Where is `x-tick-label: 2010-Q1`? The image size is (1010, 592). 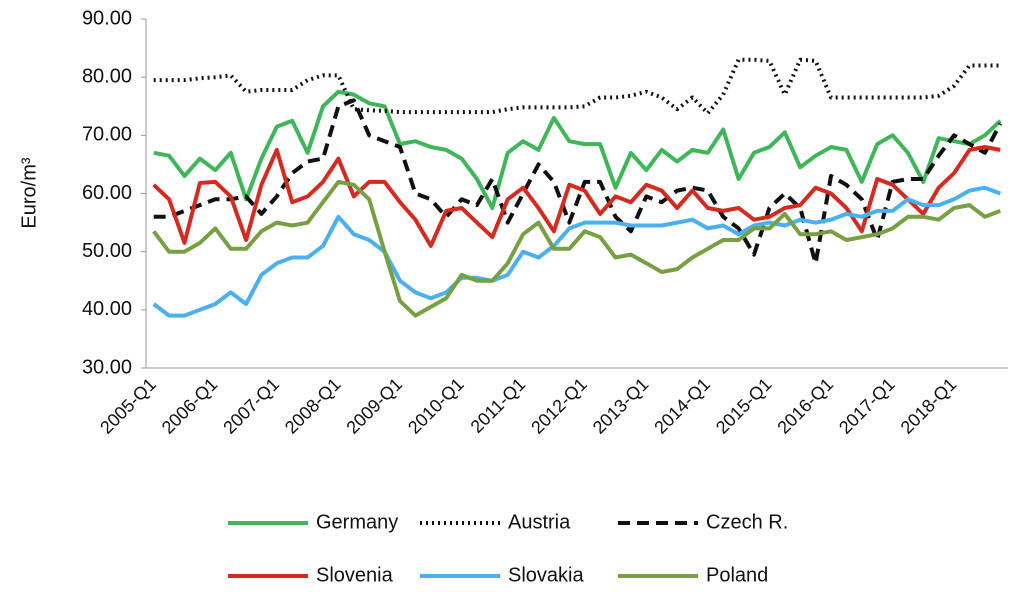 x-tick-label: 2010-Q1 is located at coordinates (436, 406).